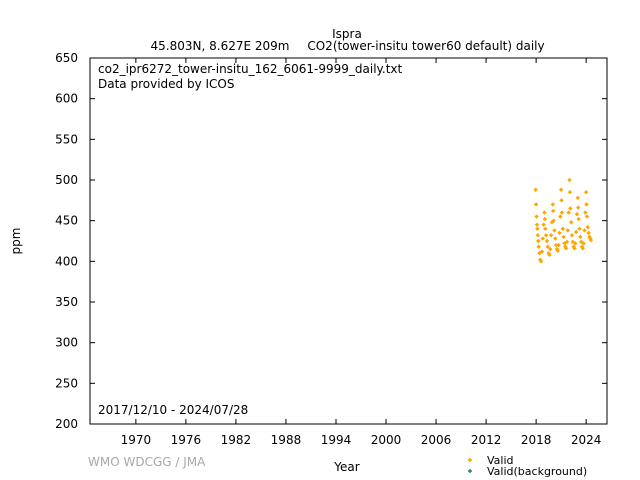 The height and width of the screenshot is (480, 640). Describe the element at coordinates (66, 180) in the screenshot. I see `y-tick-label: 500` at that location.